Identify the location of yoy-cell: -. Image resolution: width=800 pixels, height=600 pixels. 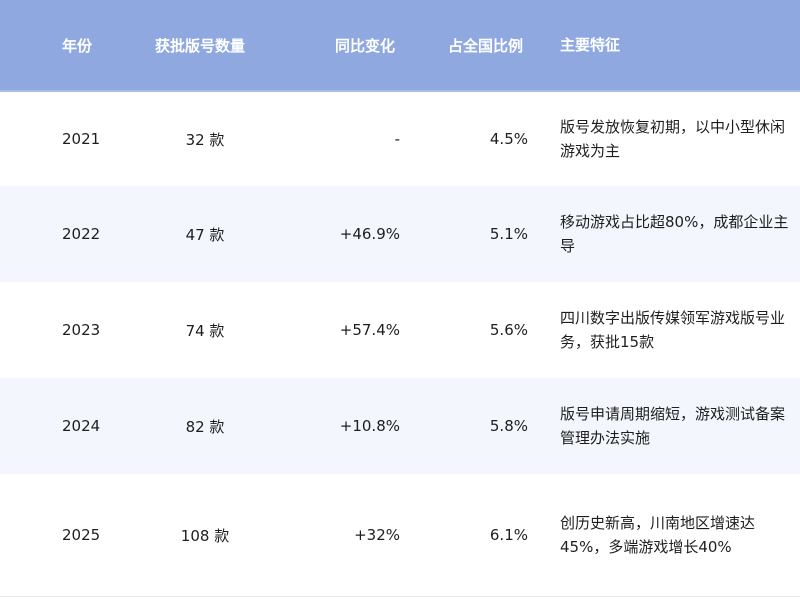
(397, 139).